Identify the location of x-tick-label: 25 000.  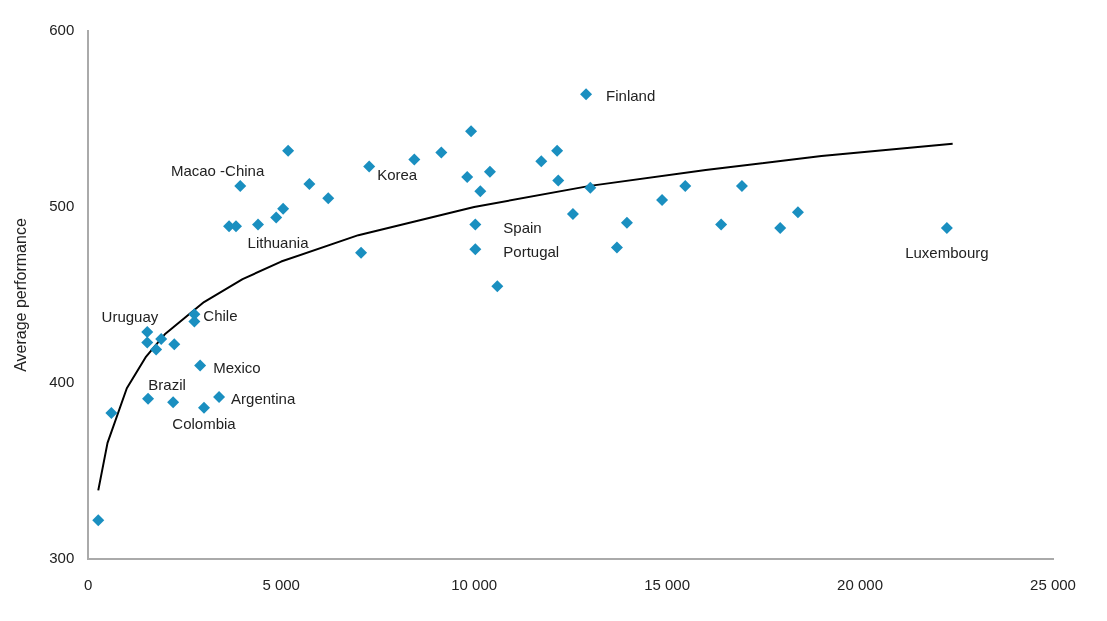
(1053, 585).